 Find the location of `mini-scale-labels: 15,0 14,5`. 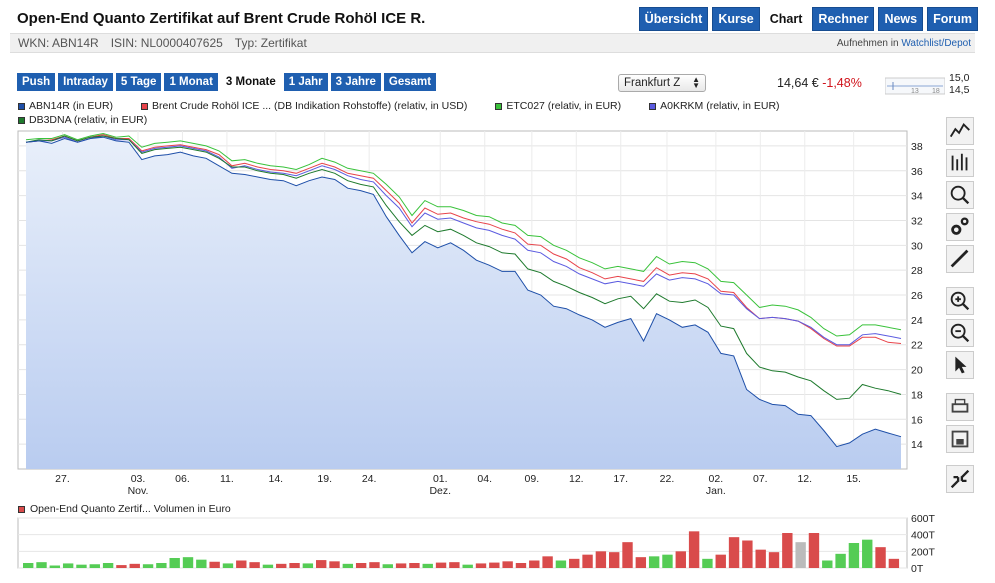

mini-scale-labels: 15,0 14,5 is located at coordinates (959, 84).